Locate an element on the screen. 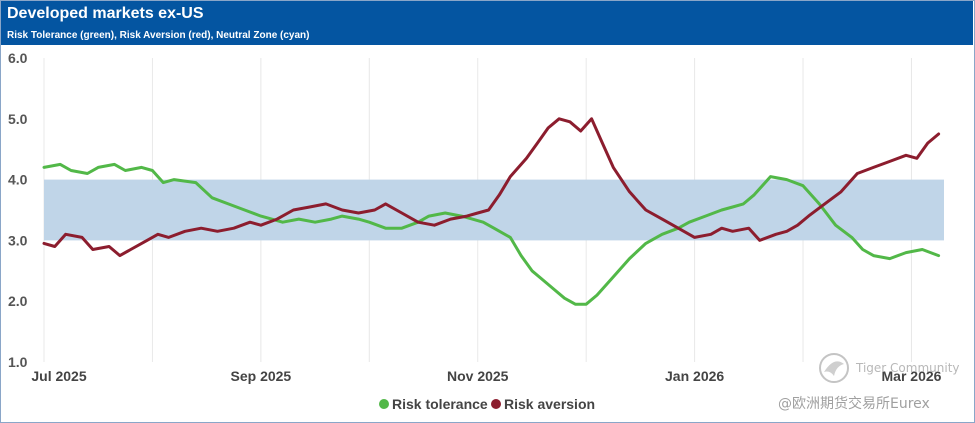 This screenshot has width=975, height=423. y-tick-label: 3.0 is located at coordinates (18, 240).